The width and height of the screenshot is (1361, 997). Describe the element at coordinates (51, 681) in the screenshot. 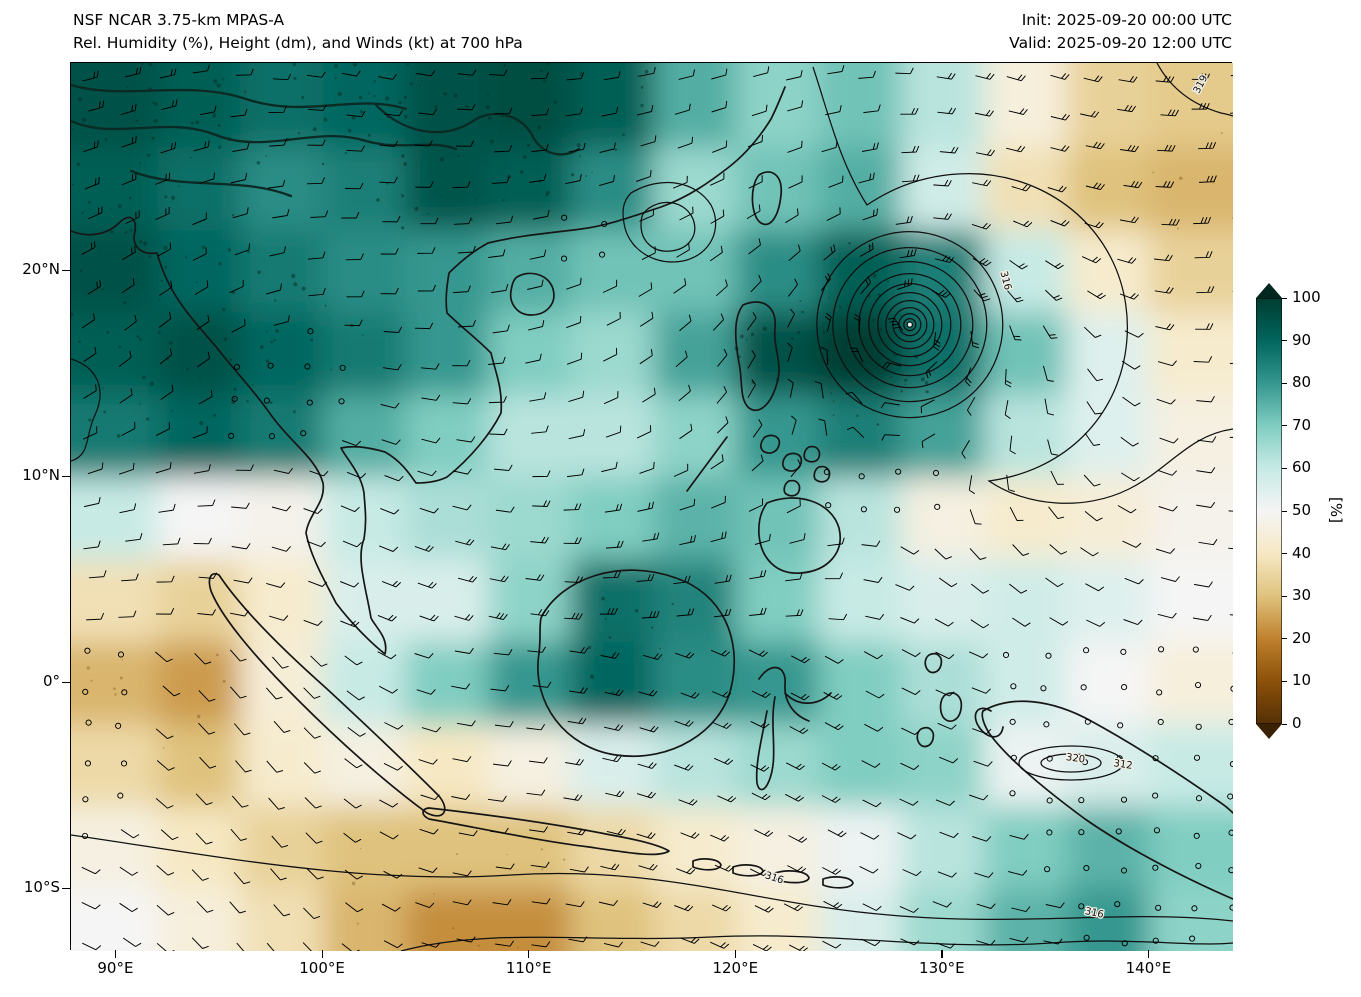

I see `lat-tick-label: 0°` at that location.